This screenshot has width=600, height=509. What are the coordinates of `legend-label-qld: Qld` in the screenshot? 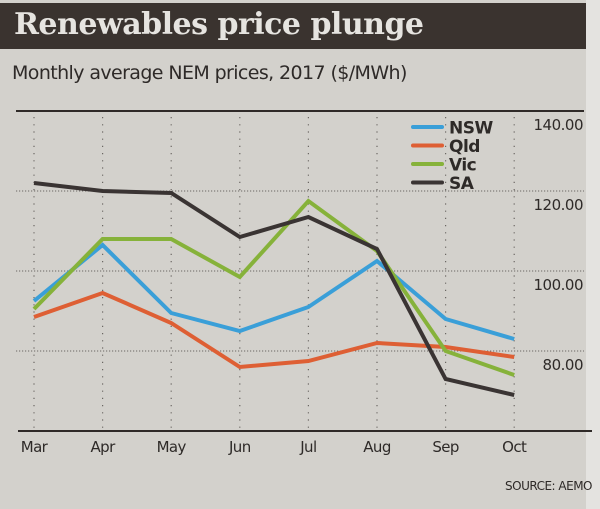 It's located at (464, 147).